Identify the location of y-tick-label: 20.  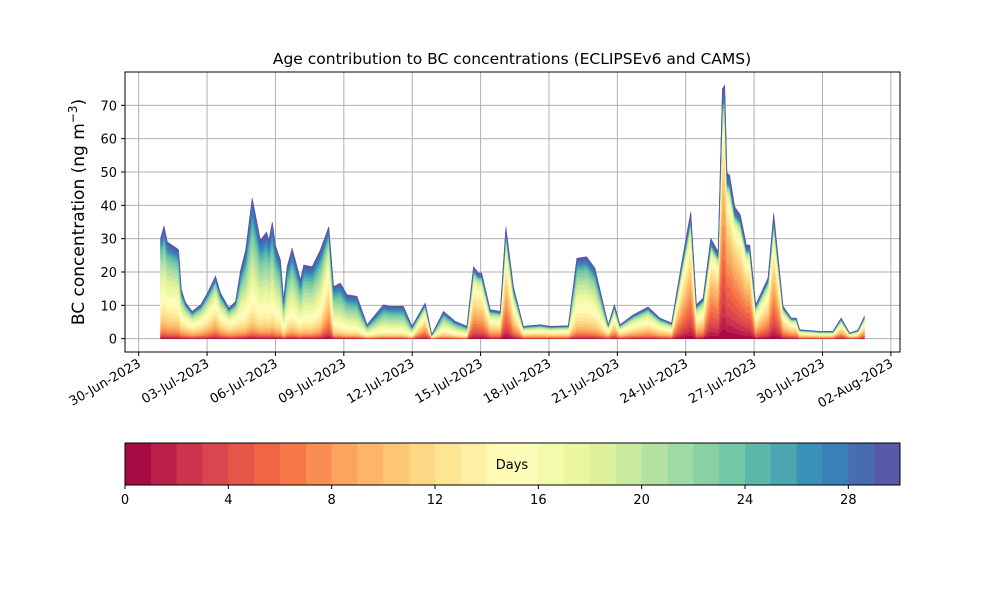
(108, 273).